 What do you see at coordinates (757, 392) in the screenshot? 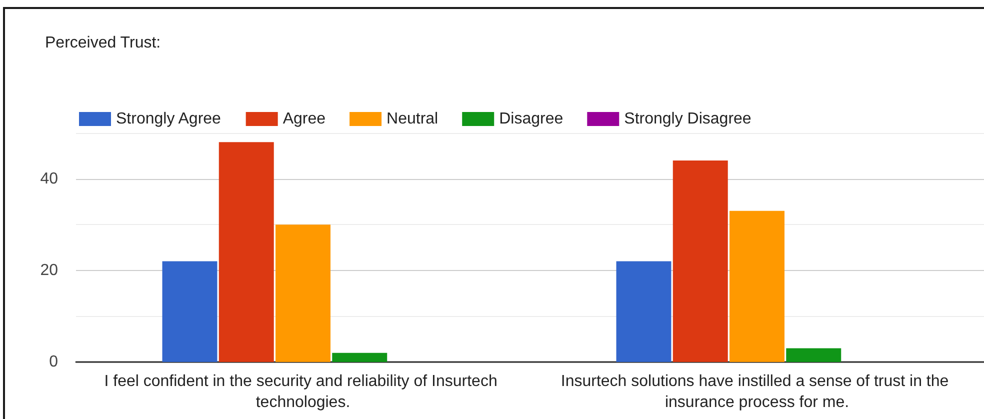
I see `x-tick-label: Insurtech solutions have instilled a sense of trust in the insurance process for me.` at bounding box center [757, 392].